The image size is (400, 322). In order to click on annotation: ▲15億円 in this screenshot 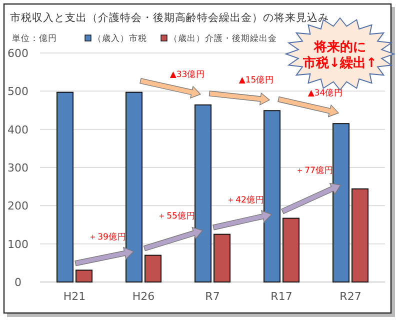, I will do `click(256, 80)`.